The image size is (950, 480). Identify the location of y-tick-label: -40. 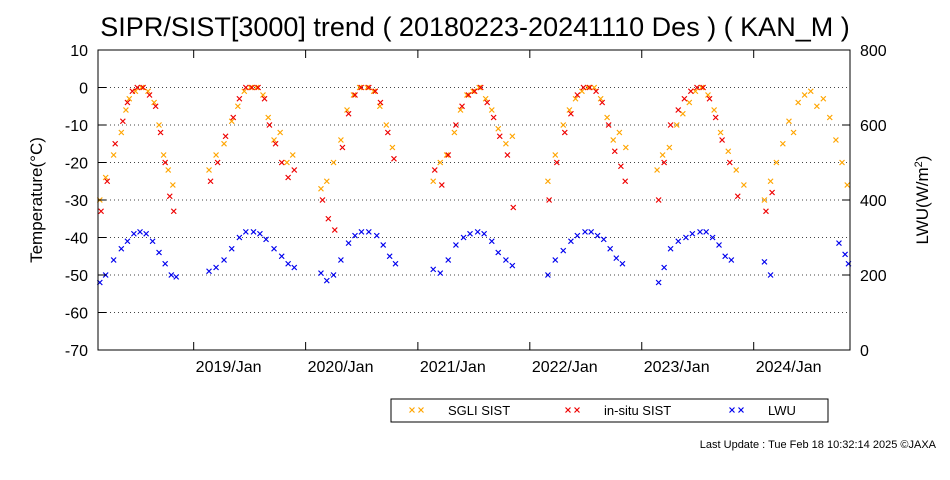
(76, 239).